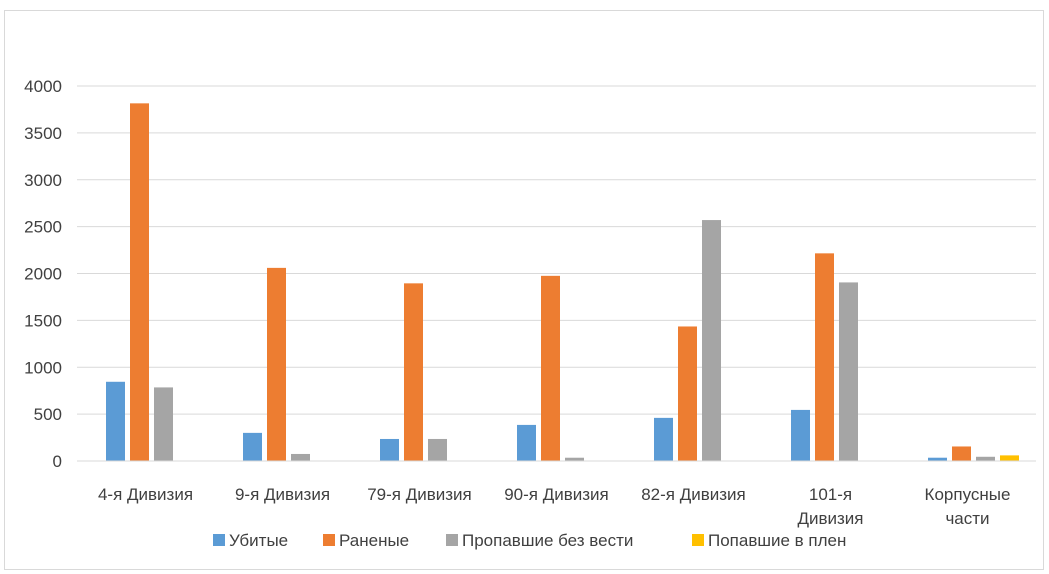  What do you see at coordinates (968, 494) in the screenshot?
I see `x-tick-label-line: Корпусные` at bounding box center [968, 494].